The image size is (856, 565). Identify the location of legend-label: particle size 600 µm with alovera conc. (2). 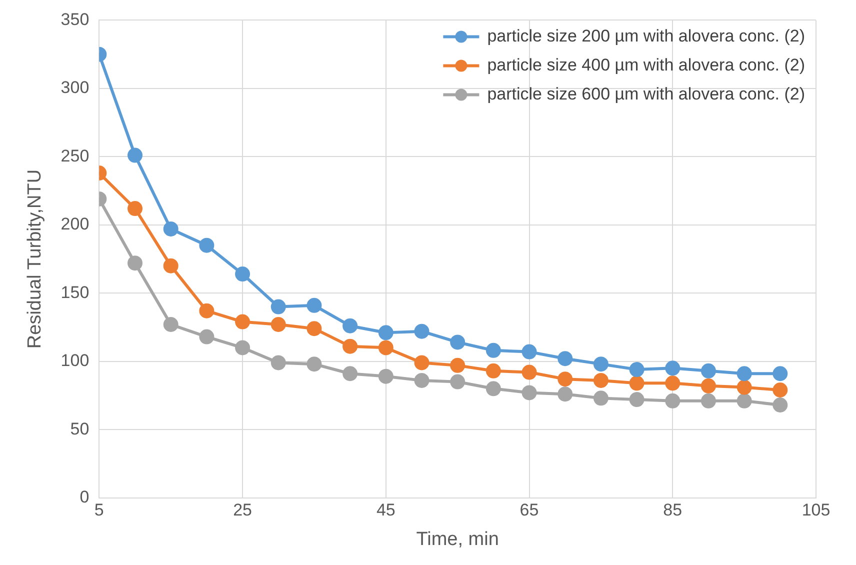
(646, 94).